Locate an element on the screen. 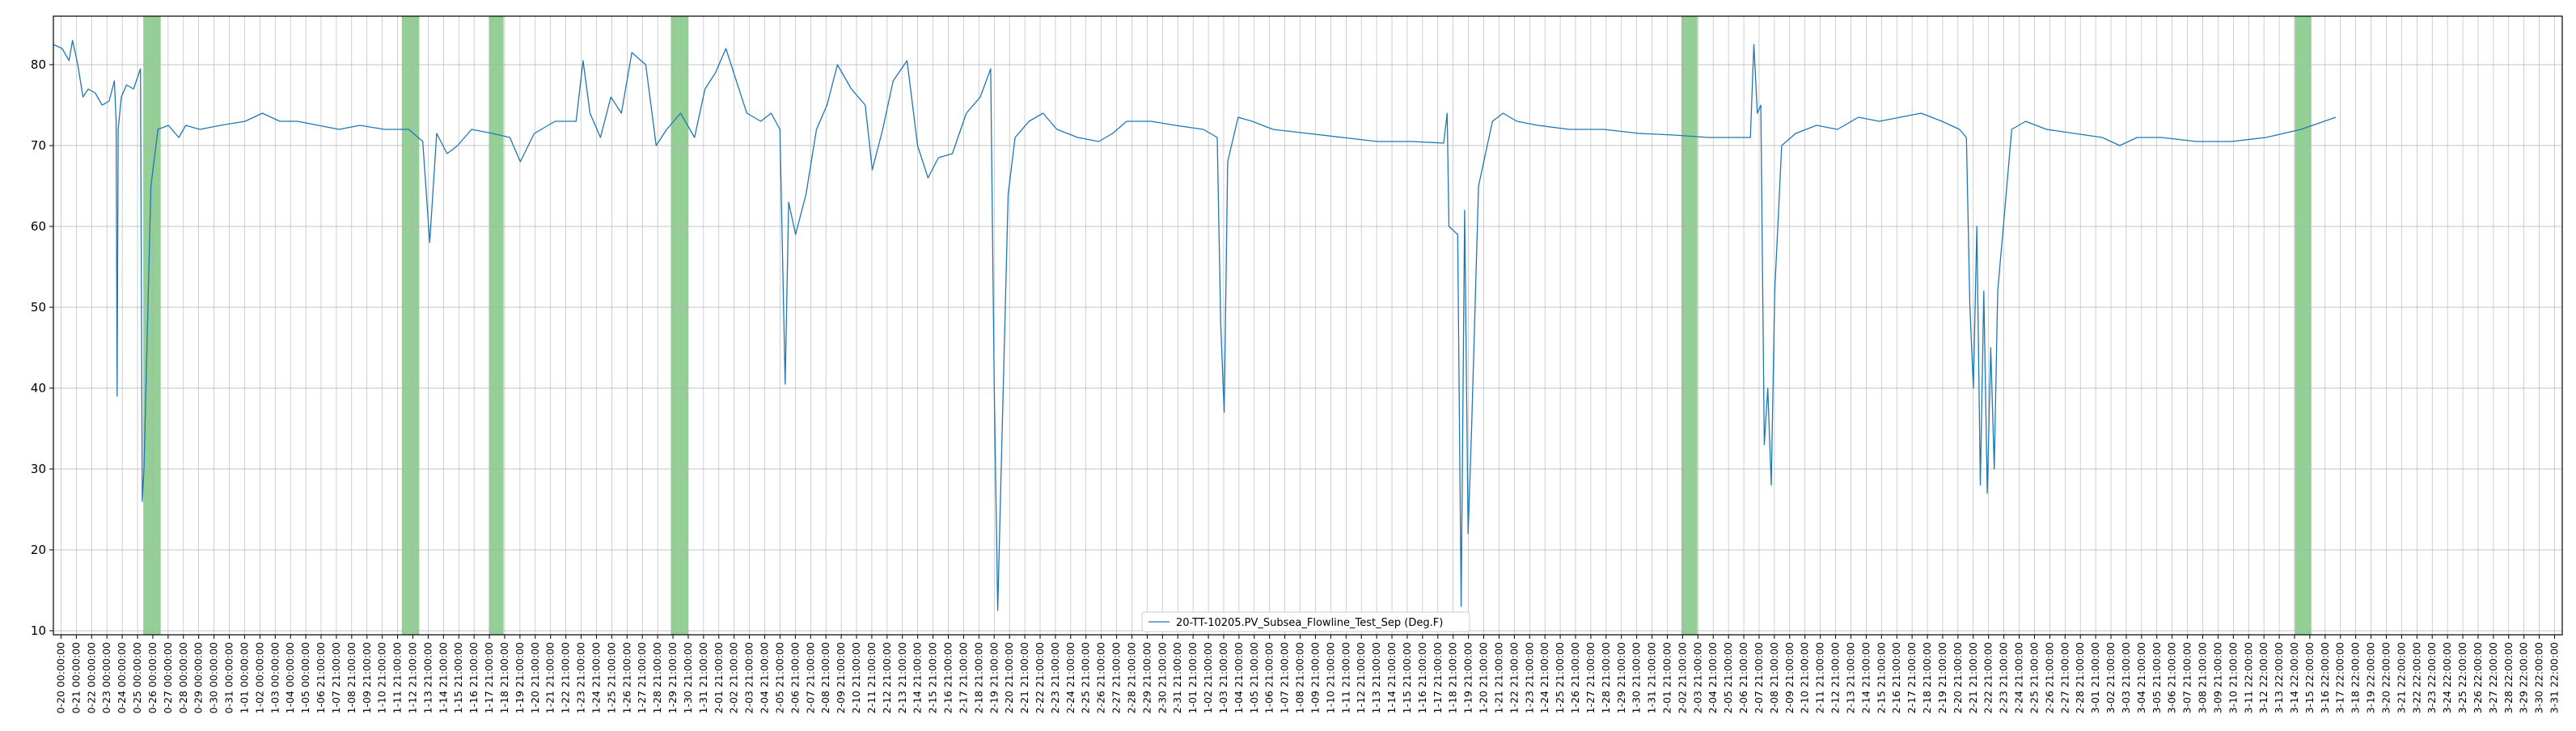 This screenshot has height=731, width=2576. x-tick-label: 1-12 21:00:00 is located at coordinates (412, 678).